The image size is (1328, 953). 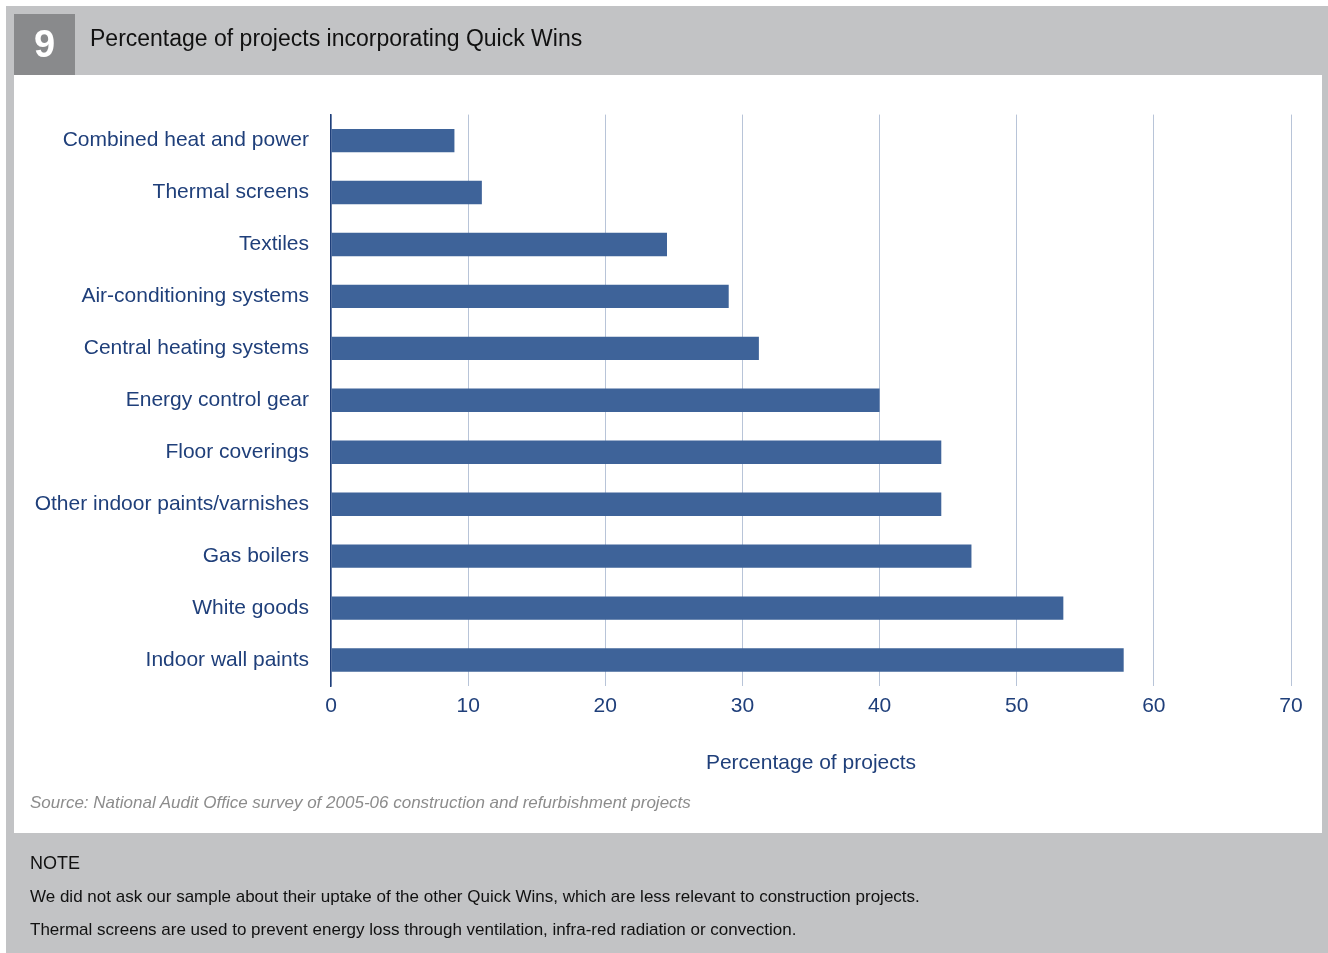 I want to click on text: Thermal screens are used to prevent energy loss through ventilation, infra-red radiation or convection., so click(x=413, y=930).